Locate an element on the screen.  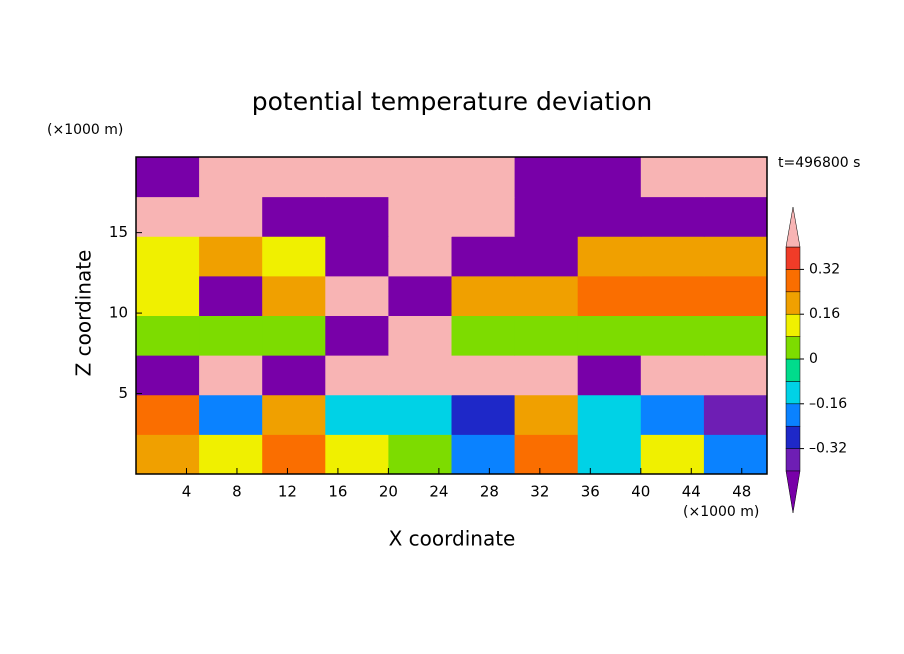
x-axis-label: X coordinate is located at coordinates (452, 539).